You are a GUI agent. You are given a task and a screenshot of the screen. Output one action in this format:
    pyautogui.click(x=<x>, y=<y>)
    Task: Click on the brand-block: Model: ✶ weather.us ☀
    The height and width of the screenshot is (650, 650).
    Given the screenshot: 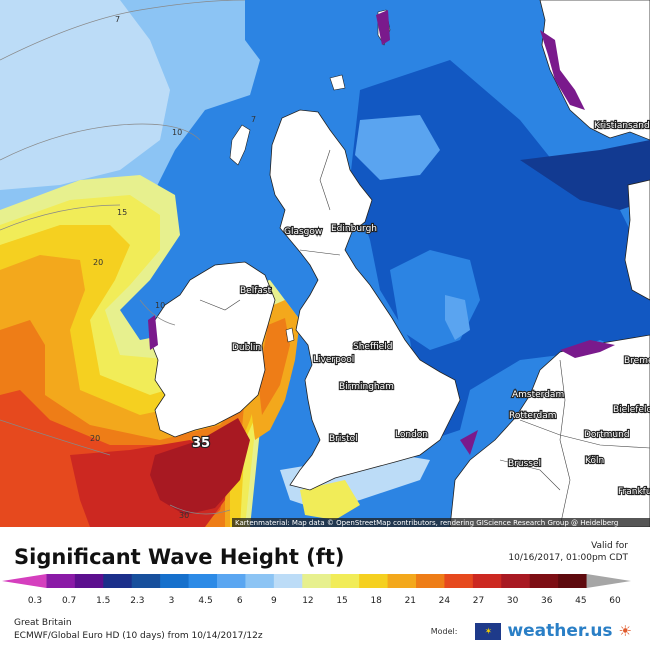 What is the action you would take?
    pyautogui.click(x=531, y=631)
    